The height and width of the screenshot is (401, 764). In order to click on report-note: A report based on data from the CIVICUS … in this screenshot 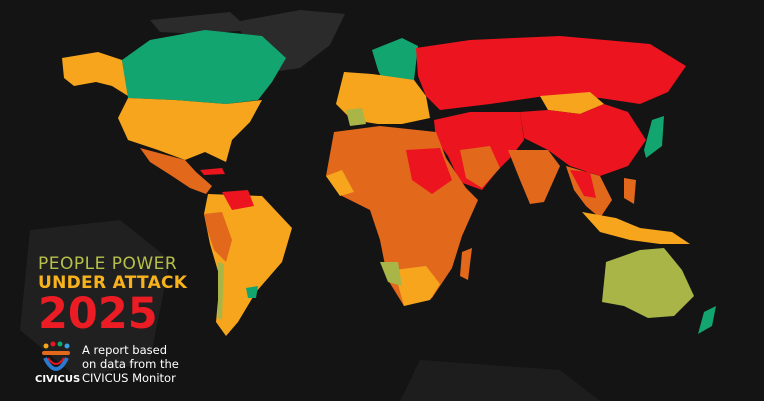, I will do `click(142, 364)`.